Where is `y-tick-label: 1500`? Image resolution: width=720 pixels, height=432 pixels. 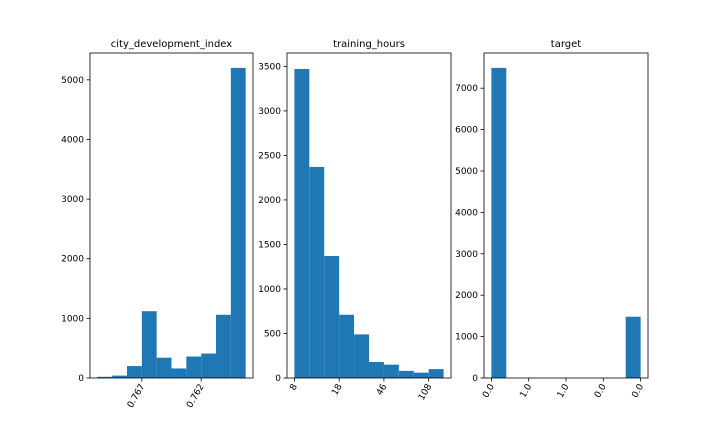 y-tick-label: 1500 is located at coordinates (269, 245).